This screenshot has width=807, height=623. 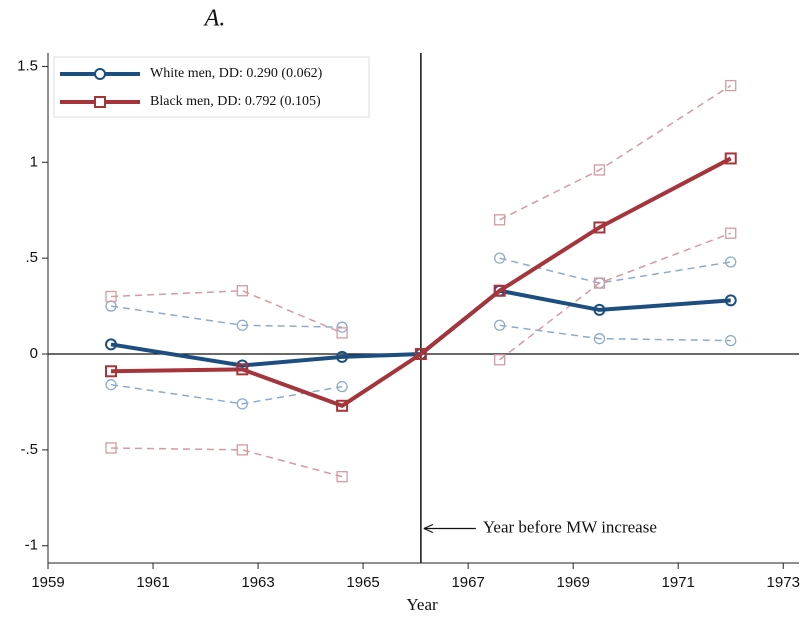 I want to click on y-tick-label: -1, so click(x=31, y=545).